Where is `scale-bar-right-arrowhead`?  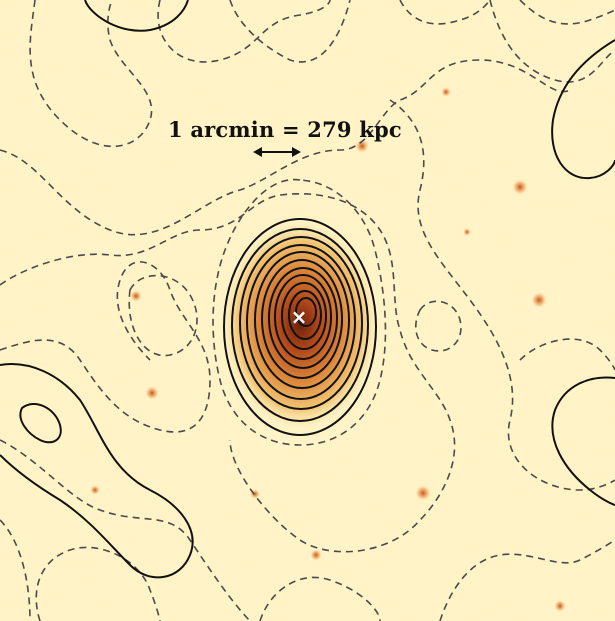
scale-bar-right-arrowhead is located at coordinates (296, 152).